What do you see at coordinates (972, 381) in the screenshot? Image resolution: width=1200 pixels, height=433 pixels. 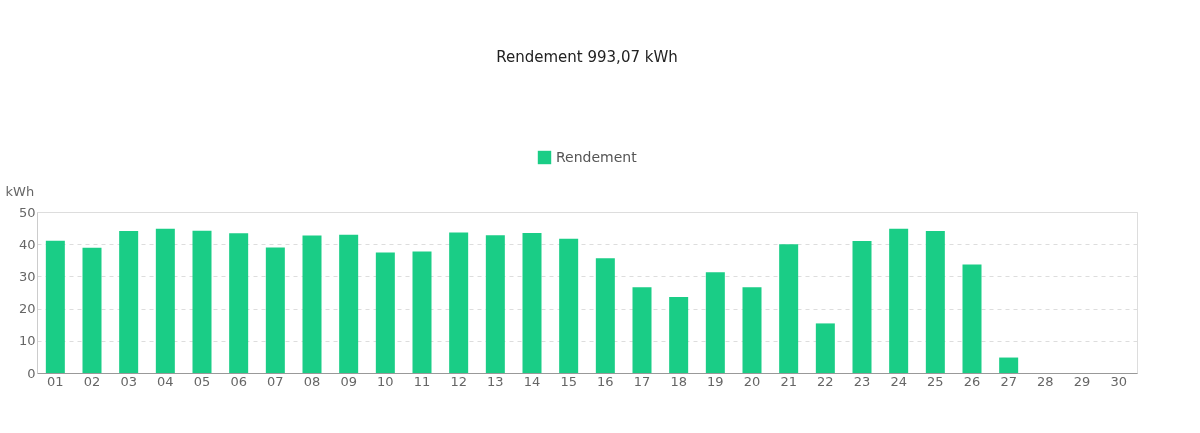 I see `x-tick-label: 26` at bounding box center [972, 381].